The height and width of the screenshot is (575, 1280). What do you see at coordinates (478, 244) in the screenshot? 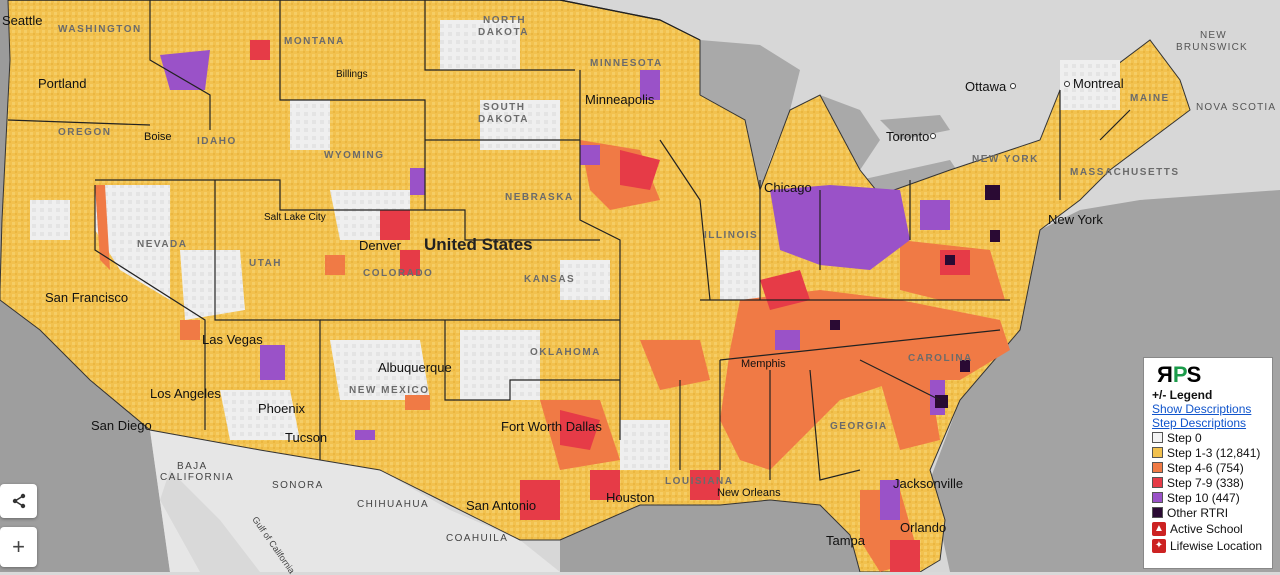
I see `country-label: United States` at bounding box center [478, 244].